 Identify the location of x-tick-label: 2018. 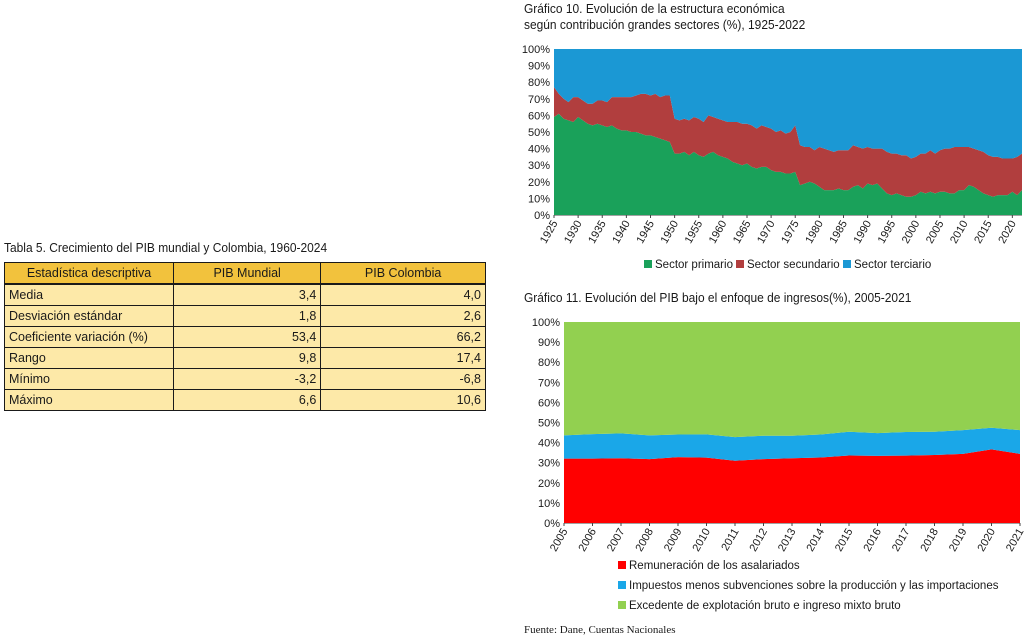
(929, 540).